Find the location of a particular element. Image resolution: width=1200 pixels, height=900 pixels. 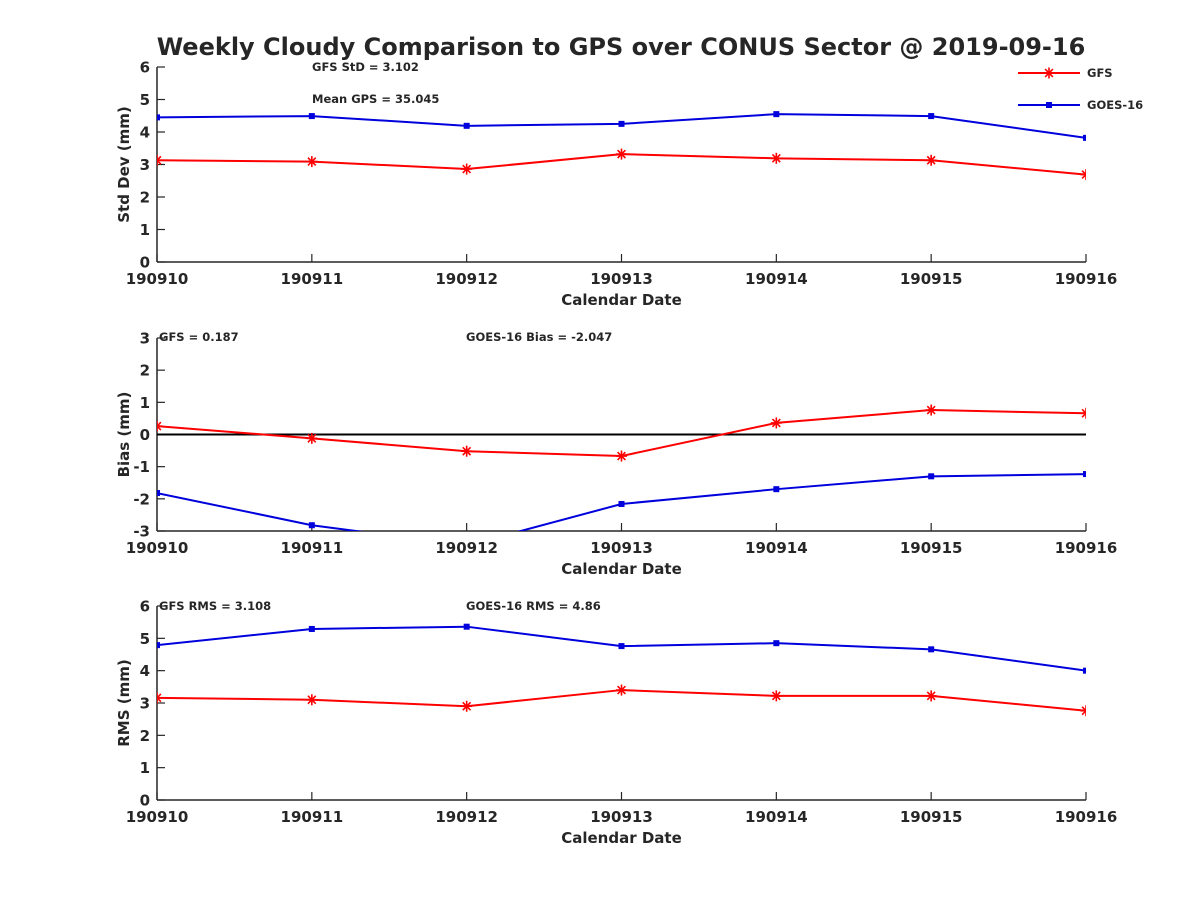

y-tick-label: -2 is located at coordinates (141, 499).